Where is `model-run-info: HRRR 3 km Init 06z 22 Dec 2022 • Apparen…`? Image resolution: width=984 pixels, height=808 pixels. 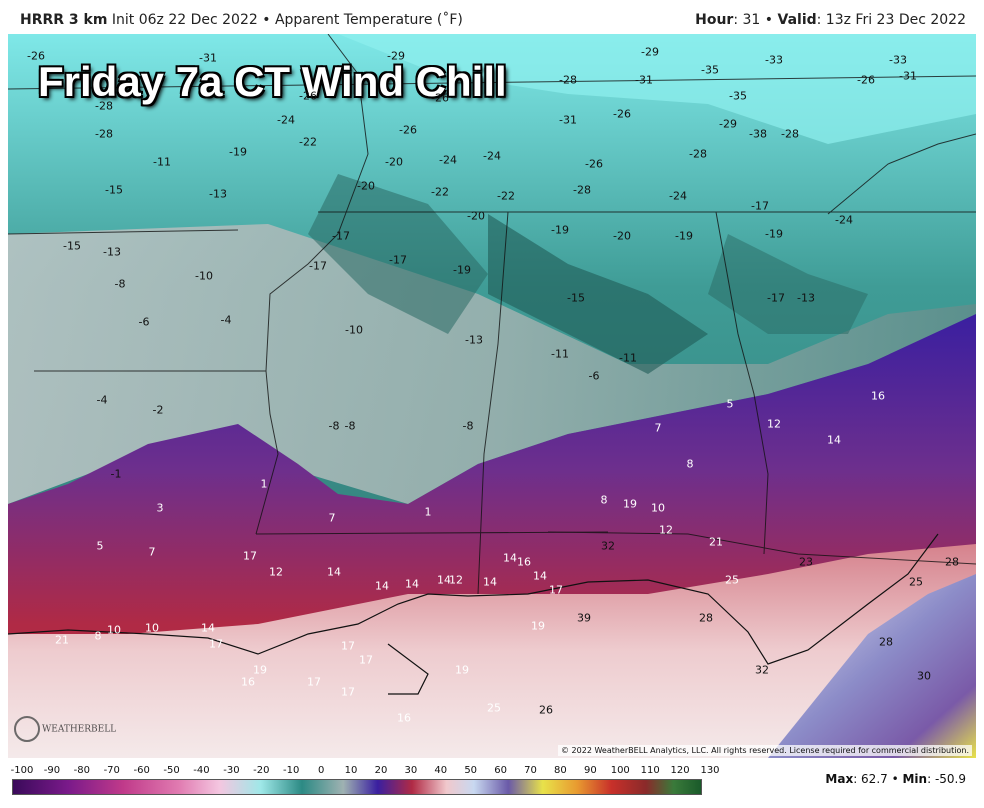
model-run-info: HRRR 3 km Init 06z 22 Dec 2022 • Apparen… is located at coordinates (241, 20).